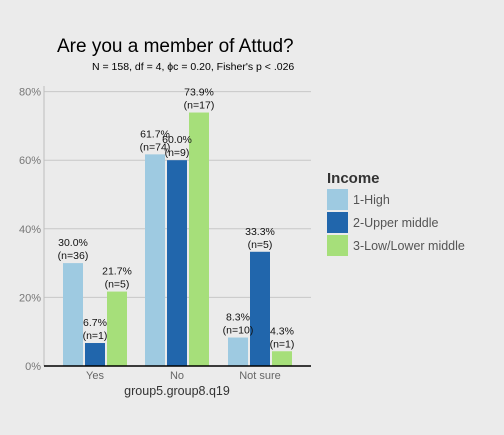  I want to click on bar-count-label: (n=36), so click(73, 256).